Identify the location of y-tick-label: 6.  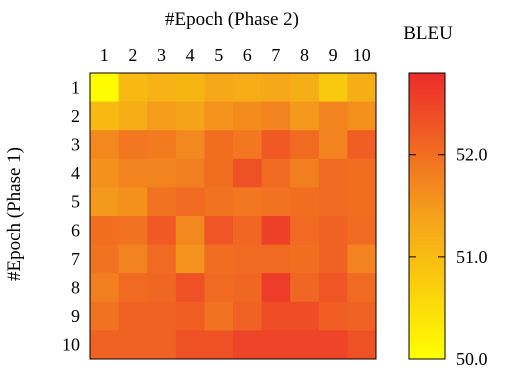
(75, 230).